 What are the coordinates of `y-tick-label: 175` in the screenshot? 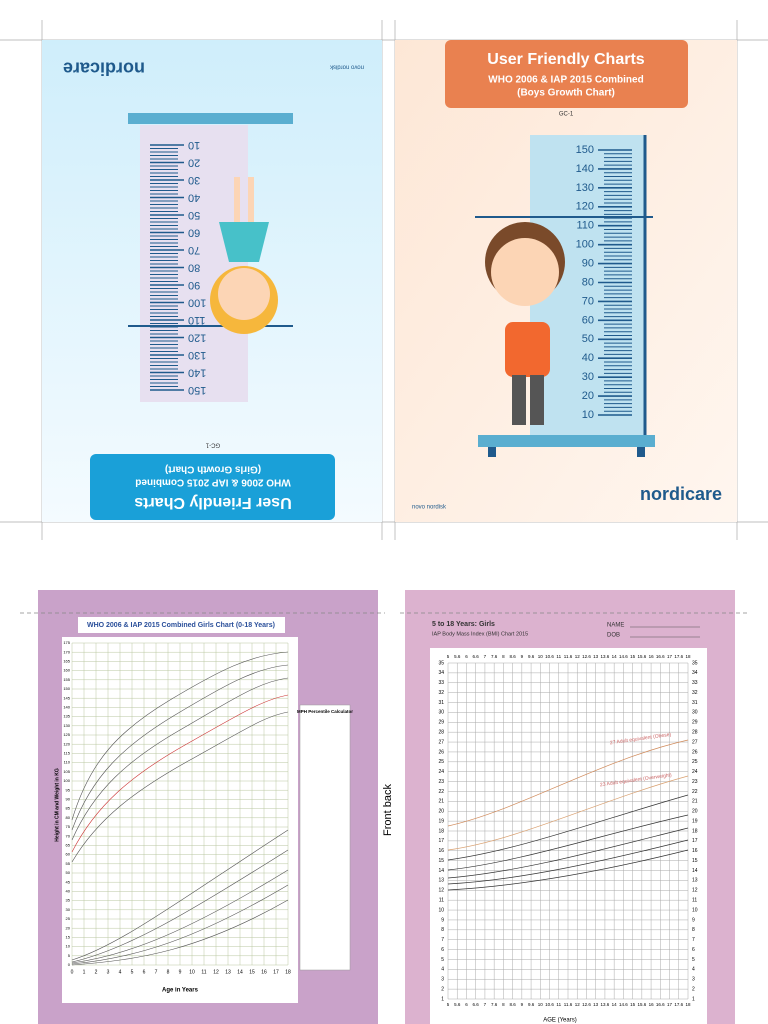 It's located at (66, 642).